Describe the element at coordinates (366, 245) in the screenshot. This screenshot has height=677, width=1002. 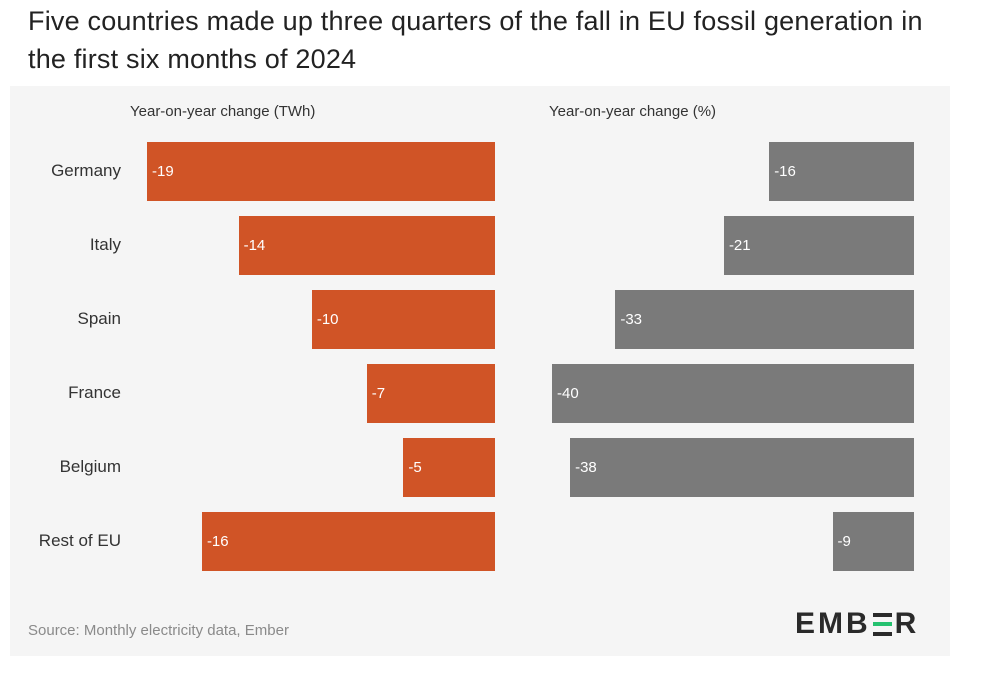
I see `twh-bar-italy` at that location.